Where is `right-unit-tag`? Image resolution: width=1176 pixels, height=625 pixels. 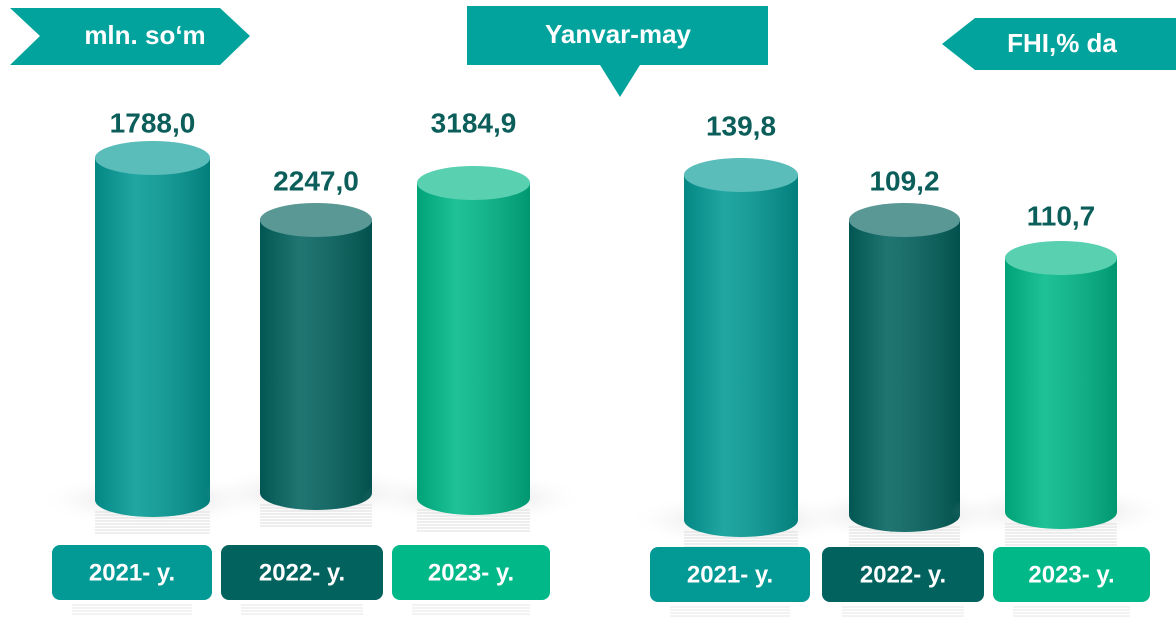 right-unit-tag is located at coordinates (1059, 44).